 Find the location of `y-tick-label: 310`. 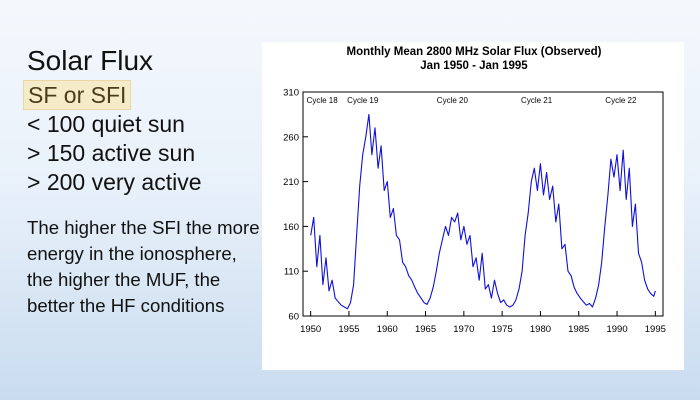

y-tick-label: 310 is located at coordinates (291, 93).